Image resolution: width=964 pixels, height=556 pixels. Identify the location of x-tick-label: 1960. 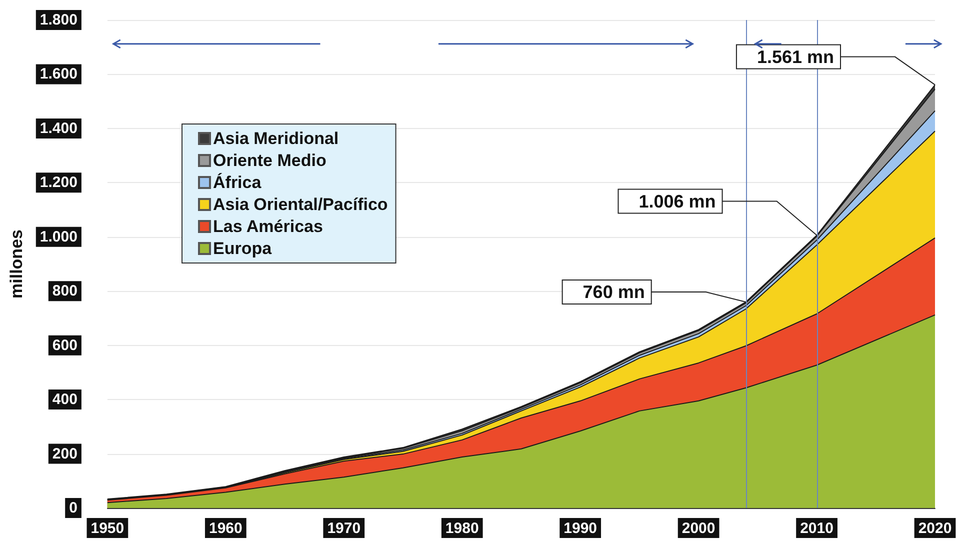
(225, 528).